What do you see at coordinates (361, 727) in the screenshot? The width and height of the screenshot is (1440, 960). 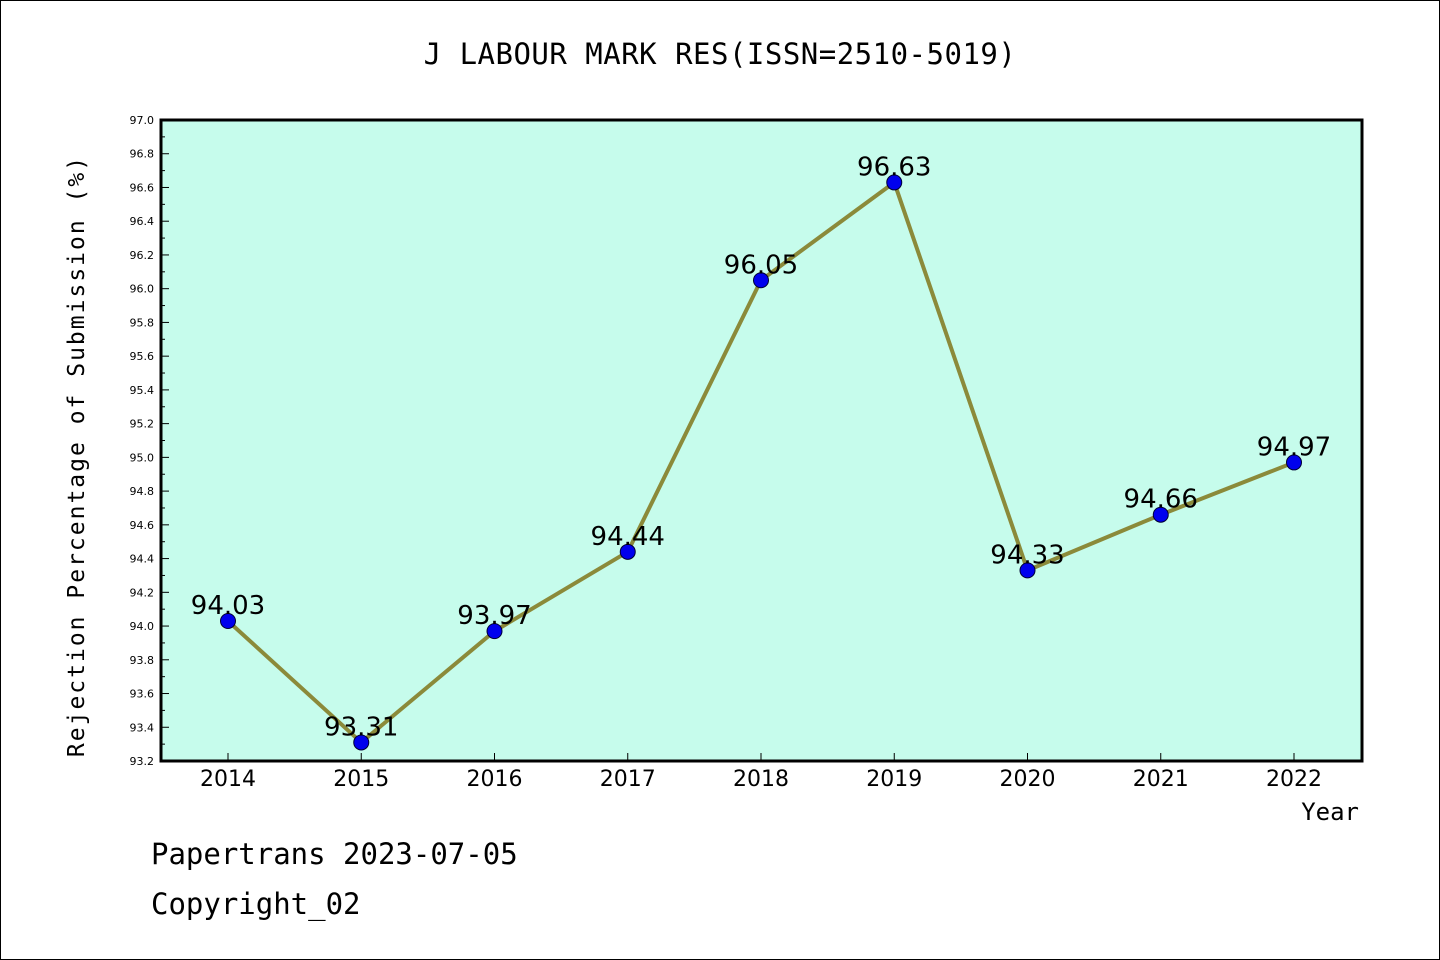 I see `data-label: 93.31` at bounding box center [361, 727].